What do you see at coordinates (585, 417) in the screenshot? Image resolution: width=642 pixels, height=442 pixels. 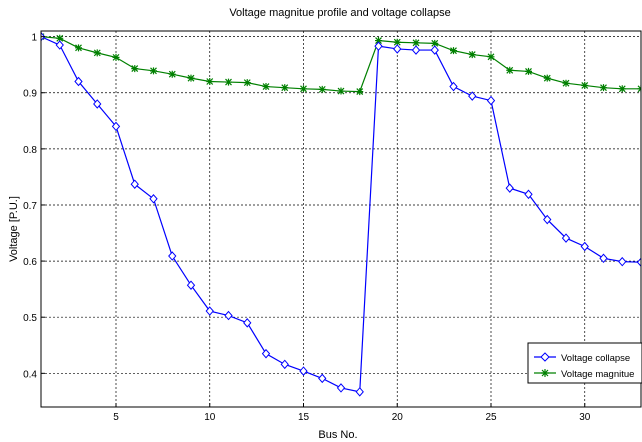 I see `x-tick-label: 30` at bounding box center [585, 417].